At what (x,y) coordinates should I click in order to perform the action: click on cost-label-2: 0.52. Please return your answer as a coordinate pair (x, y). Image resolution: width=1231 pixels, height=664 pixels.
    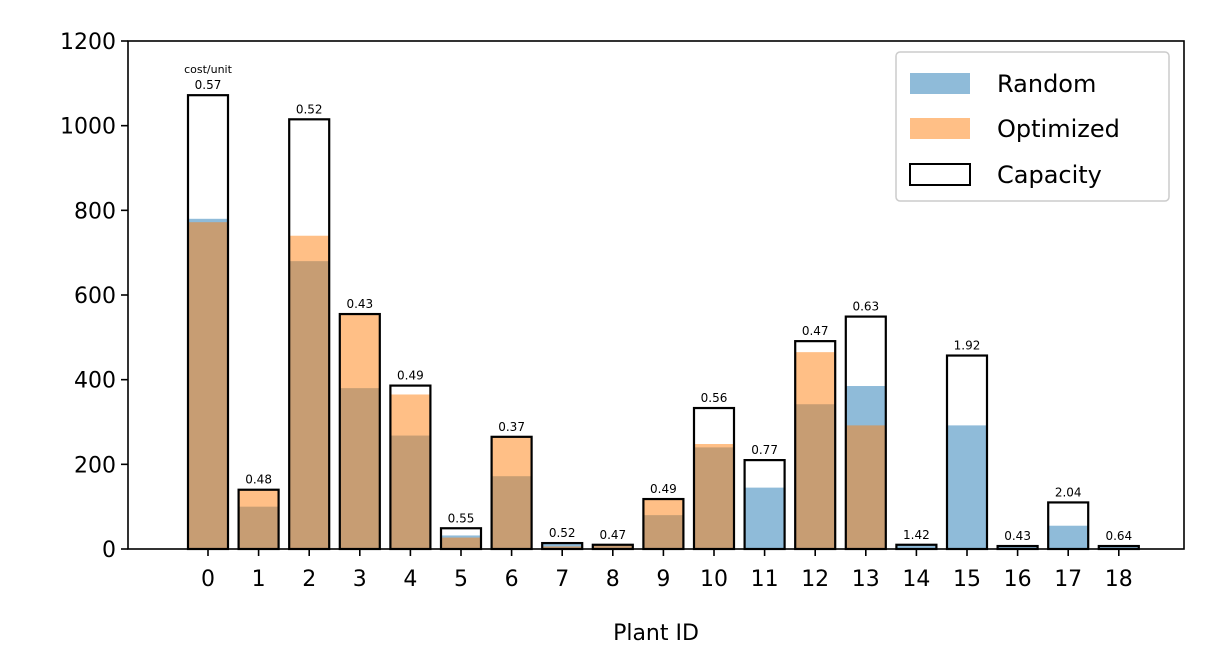
    Looking at the image, I should click on (309, 109).